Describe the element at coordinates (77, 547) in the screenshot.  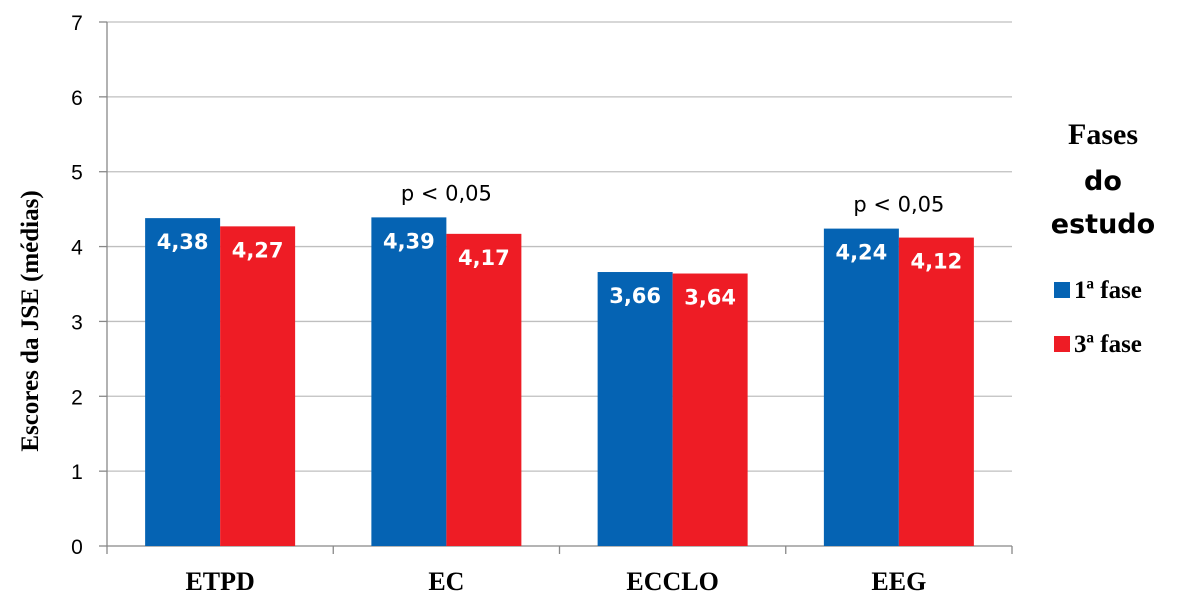
I see `y-tick-label: 0` at that location.